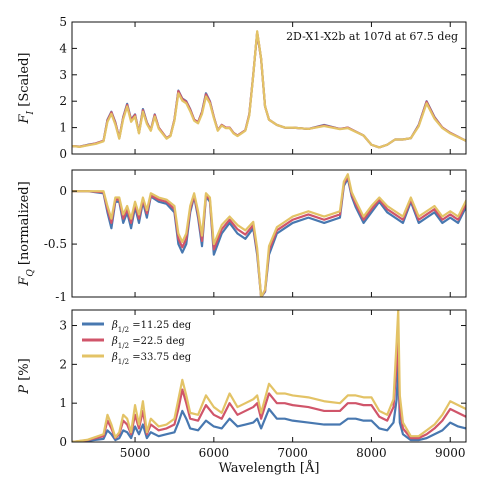 This screenshot has width=491, height=491. Describe the element at coordinates (63, 22) in the screenshot. I see `y-tick-label: 5` at that location.